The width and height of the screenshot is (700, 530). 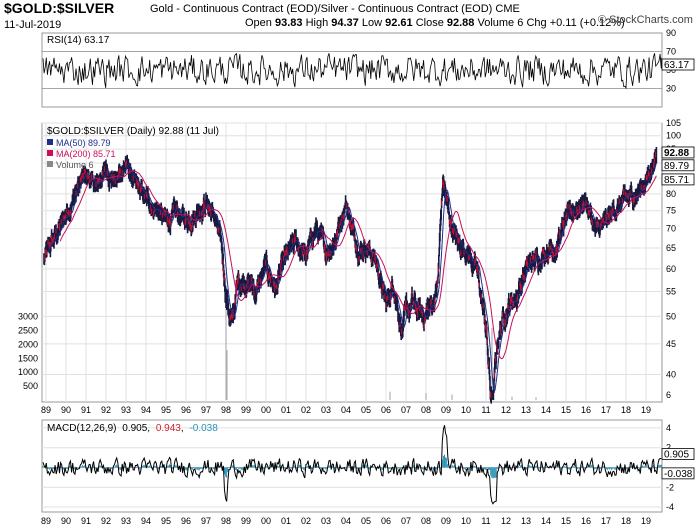 I want to click on macd-value: 0.905, so click(x=134, y=428).